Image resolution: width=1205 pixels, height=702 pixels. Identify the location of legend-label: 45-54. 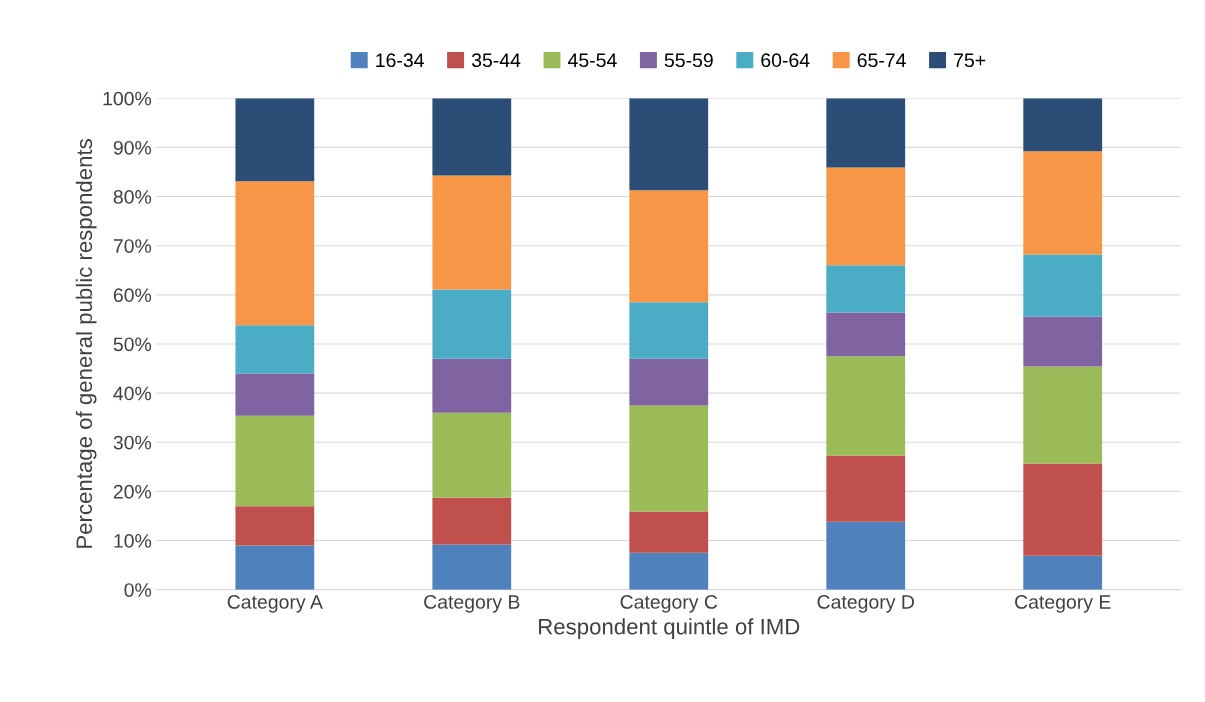
(592, 60).